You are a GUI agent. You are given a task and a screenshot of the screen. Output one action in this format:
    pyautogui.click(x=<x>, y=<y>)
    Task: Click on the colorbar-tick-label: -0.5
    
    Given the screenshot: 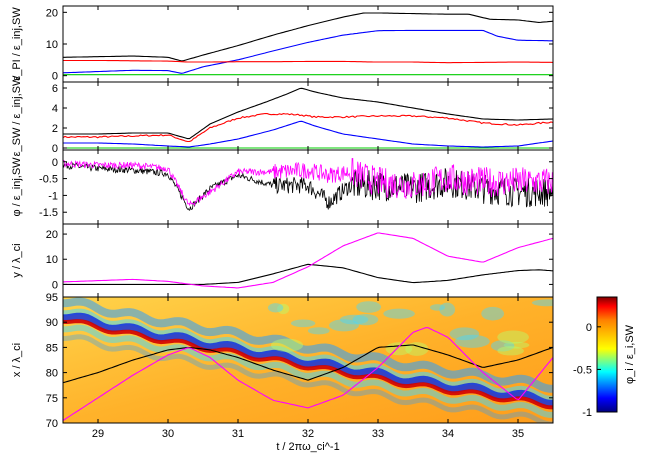 What is the action you would take?
    pyautogui.click(x=582, y=370)
    